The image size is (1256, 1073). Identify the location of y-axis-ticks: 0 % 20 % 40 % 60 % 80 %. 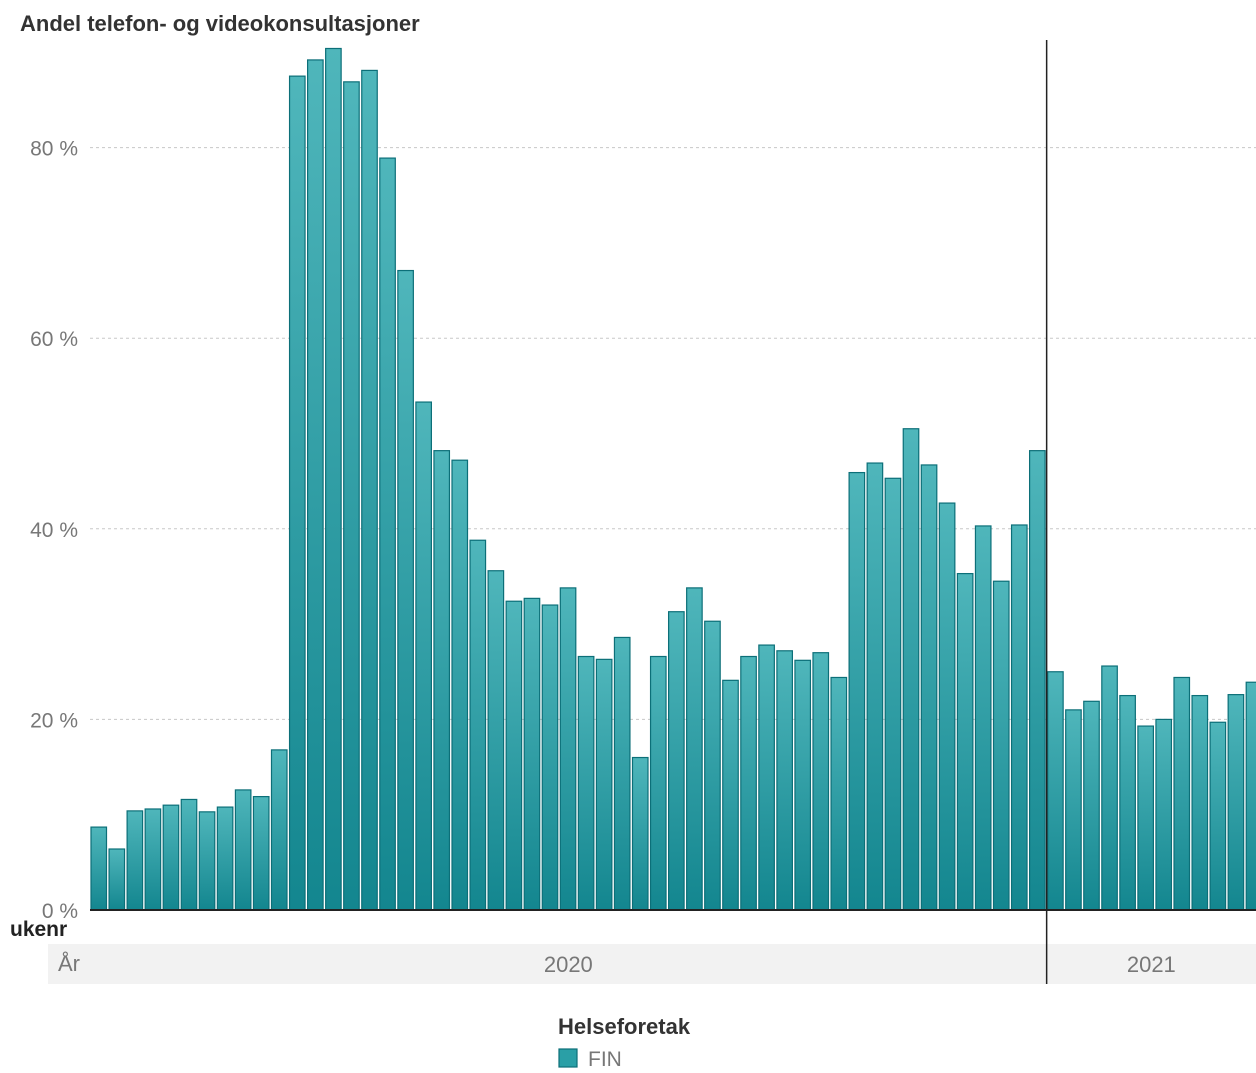
(54, 530).